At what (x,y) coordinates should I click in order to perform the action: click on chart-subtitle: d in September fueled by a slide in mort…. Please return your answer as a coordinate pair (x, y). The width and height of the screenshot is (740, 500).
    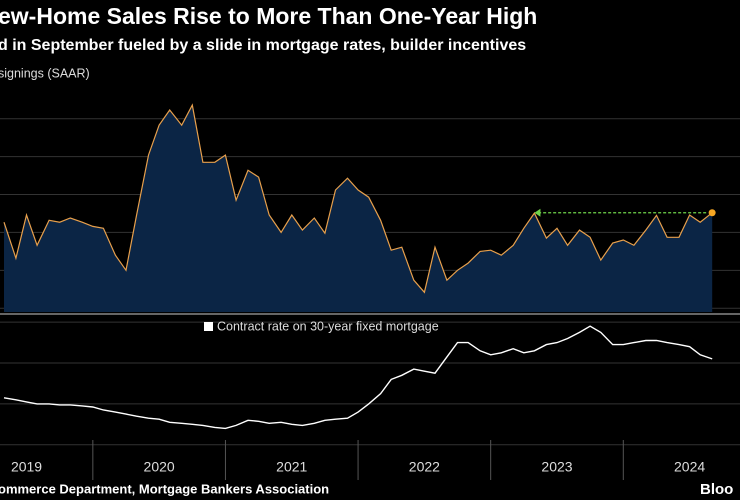
    Looking at the image, I should click on (263, 45).